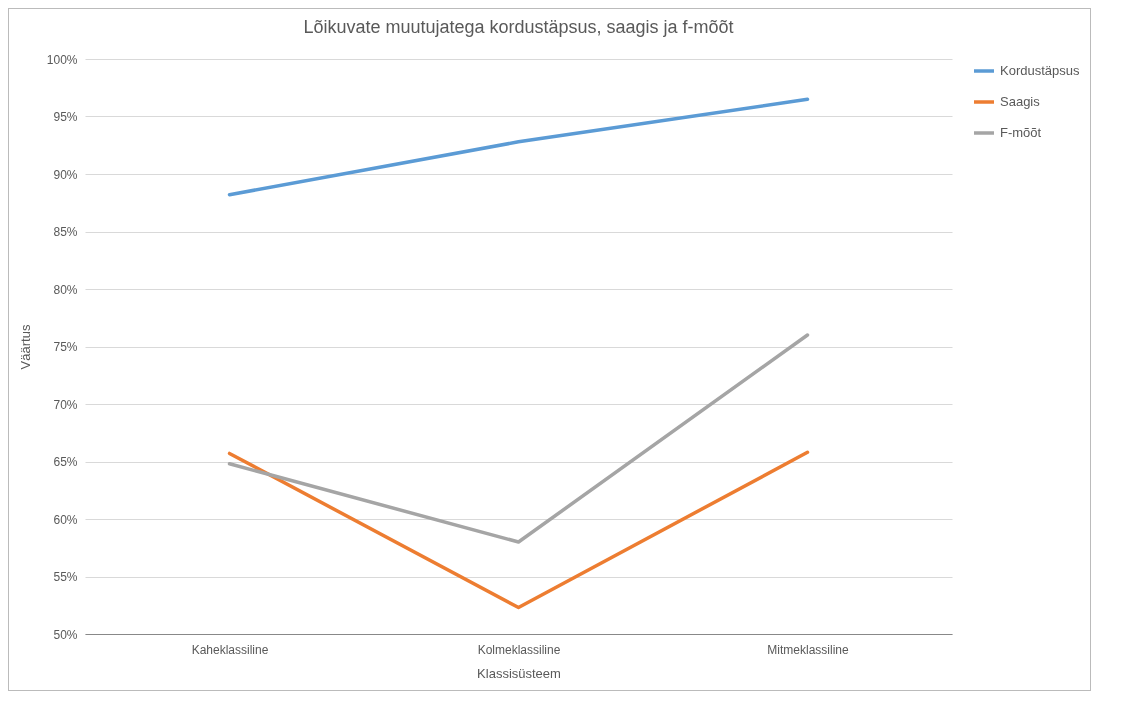 This screenshot has height=722, width=1131. Describe the element at coordinates (62, 59) in the screenshot. I see `y-tick-label: 100%` at that location.